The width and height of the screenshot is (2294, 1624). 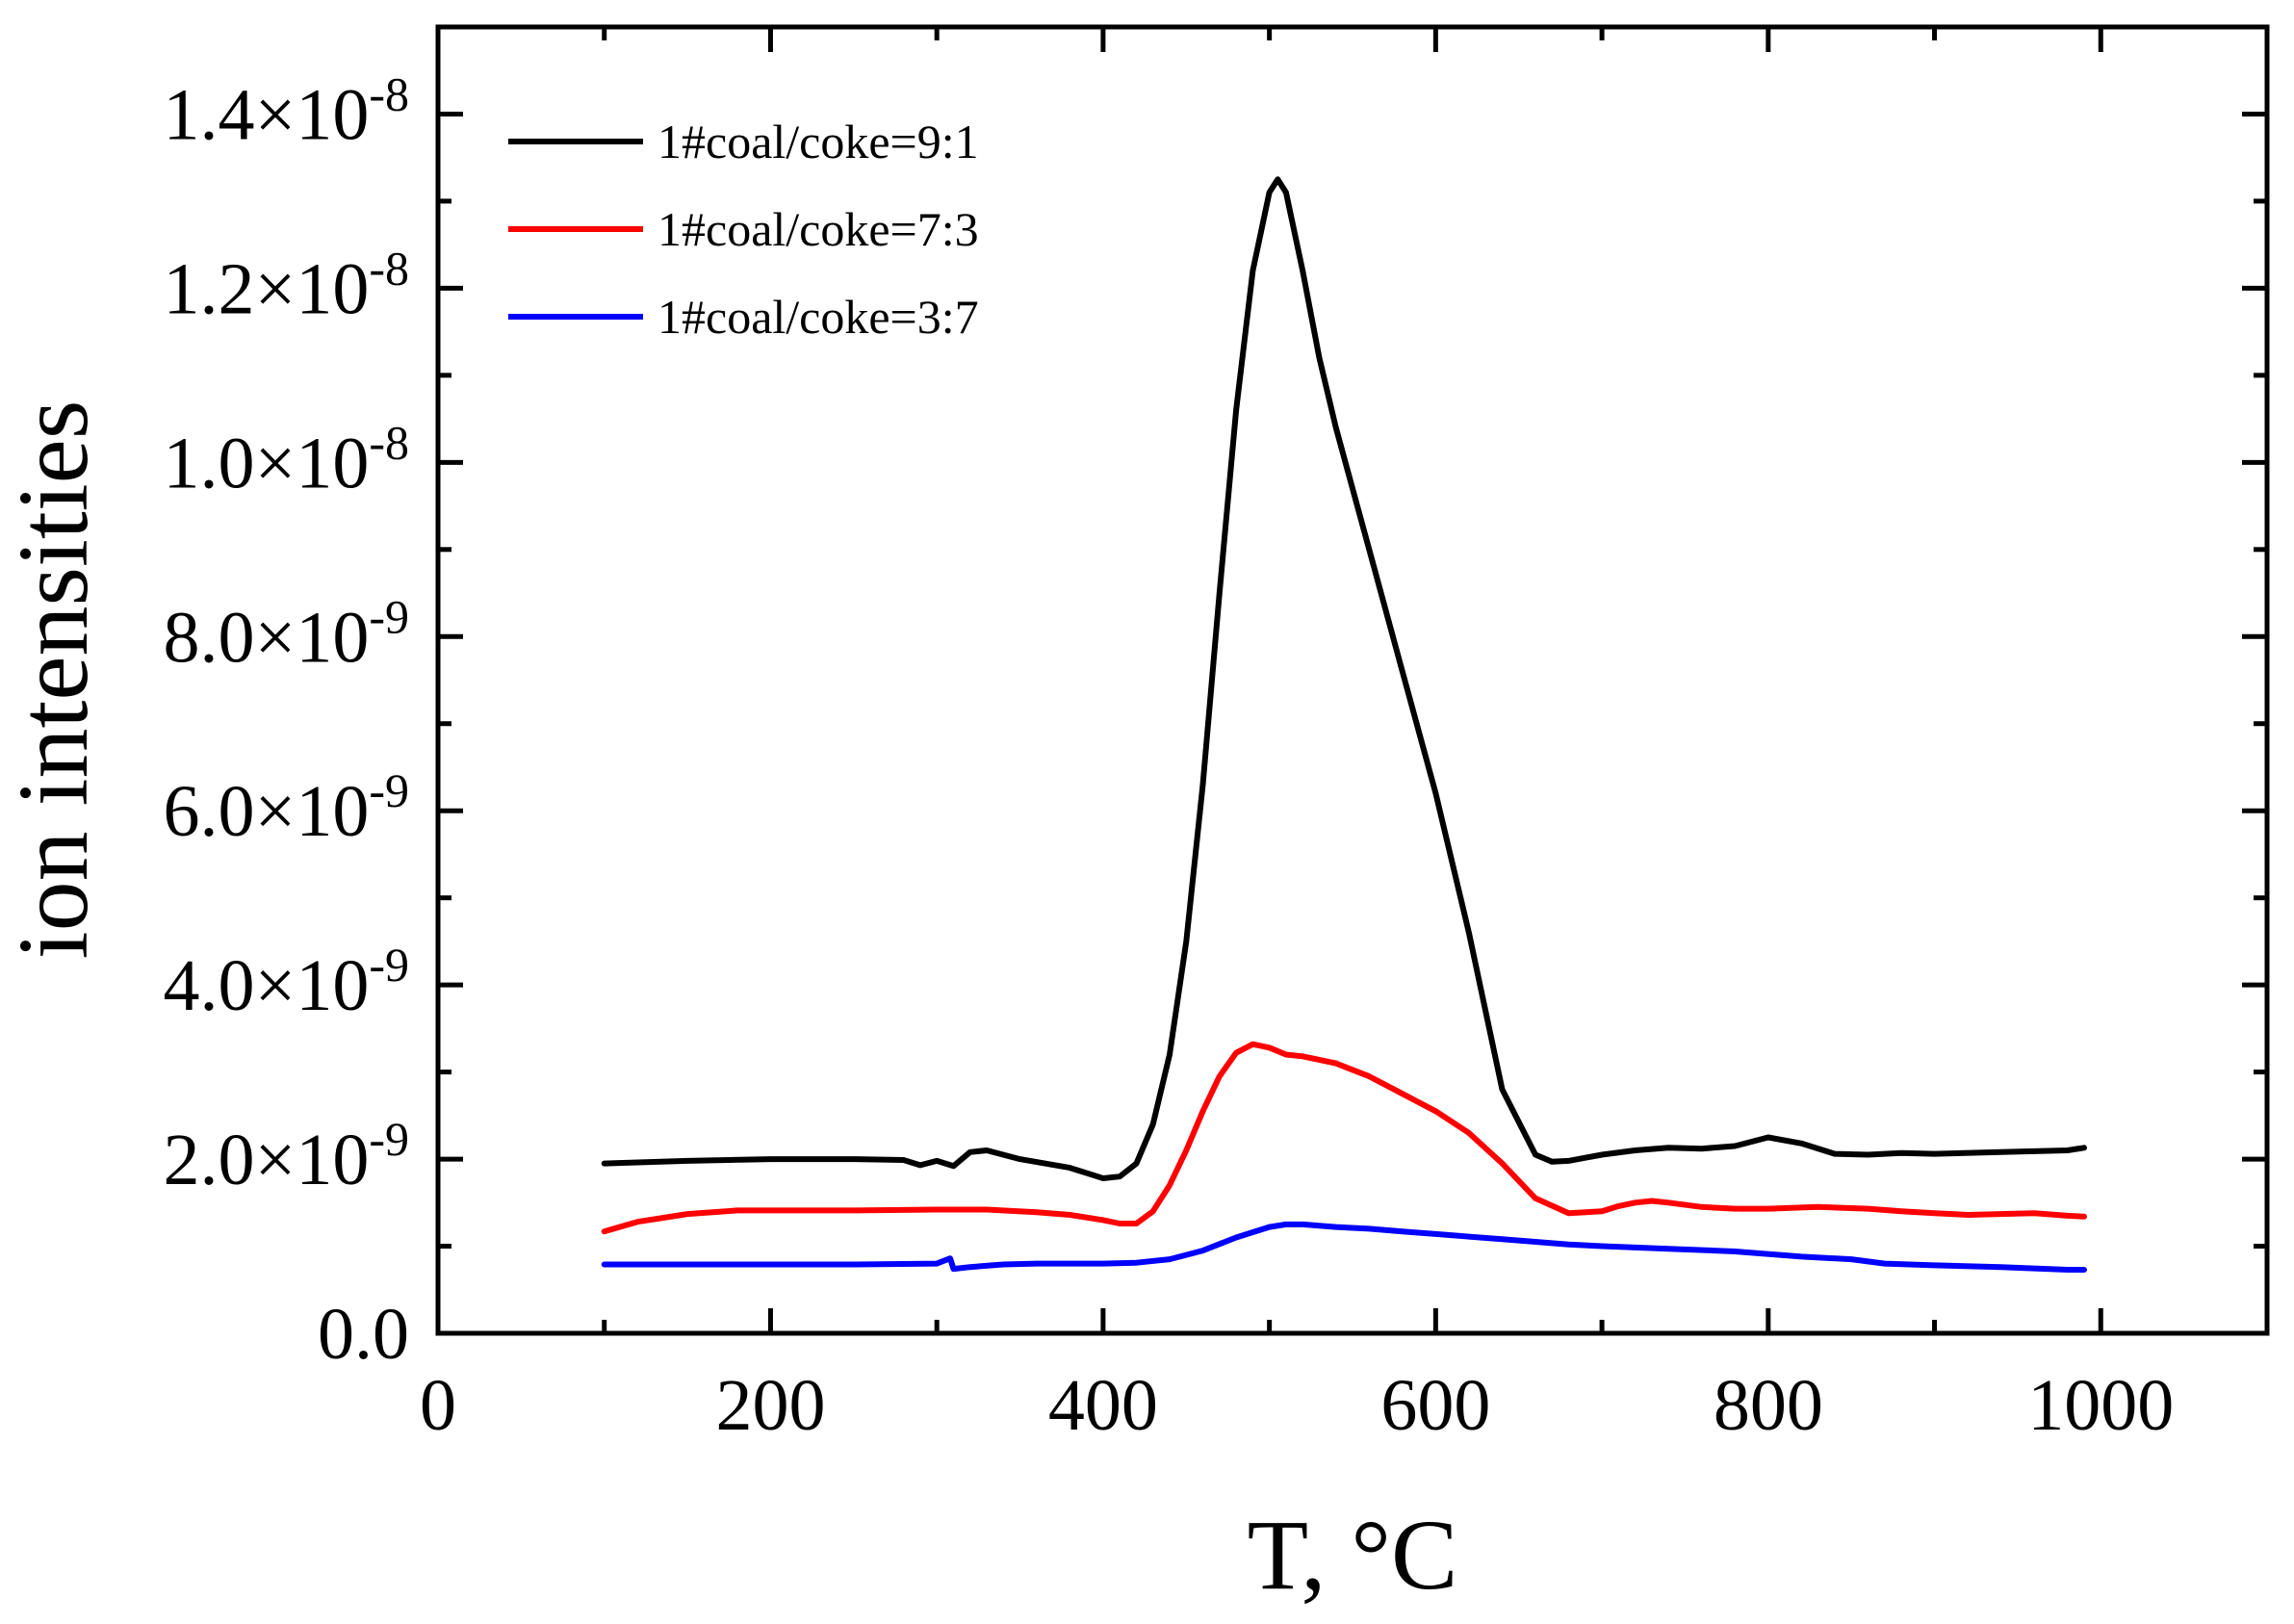 I want to click on y-tick-label: 1.0×10⁻⁸, so click(x=286, y=459).